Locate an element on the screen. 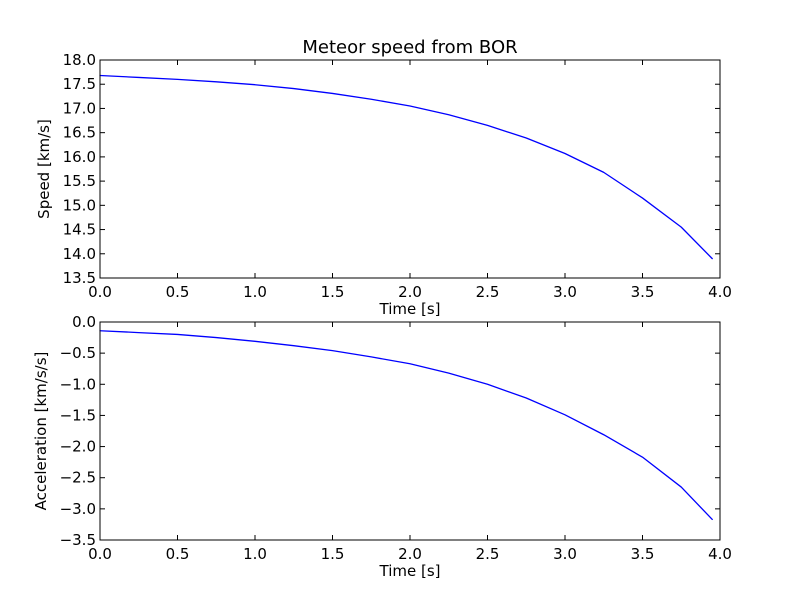 The image size is (800, 600). speed-x-tick-label: 2.0 is located at coordinates (410, 292).